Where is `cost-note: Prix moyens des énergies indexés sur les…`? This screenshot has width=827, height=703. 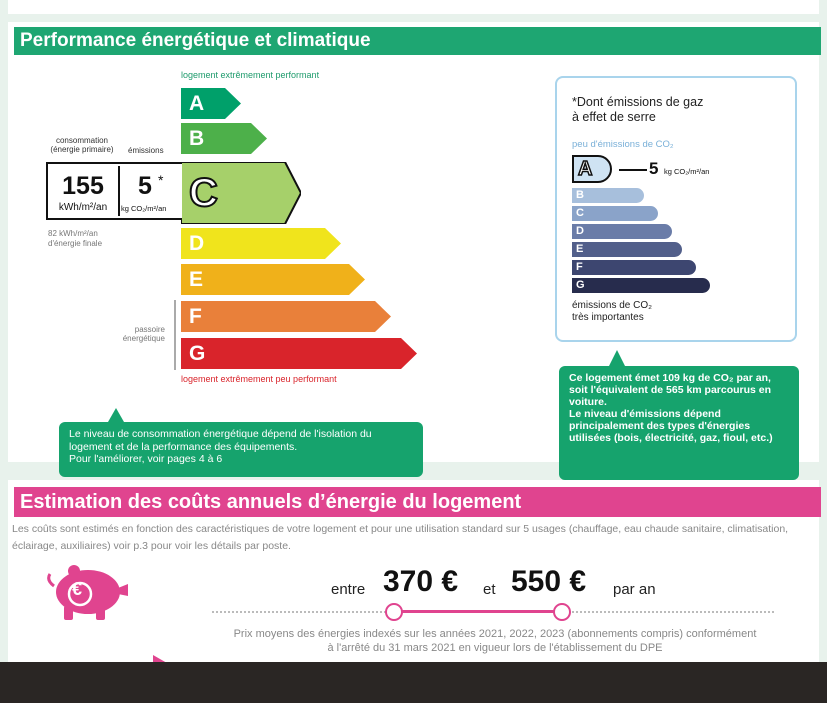
cost-note: Prix moyens des énergies indexés sur les… is located at coordinates (495, 641).